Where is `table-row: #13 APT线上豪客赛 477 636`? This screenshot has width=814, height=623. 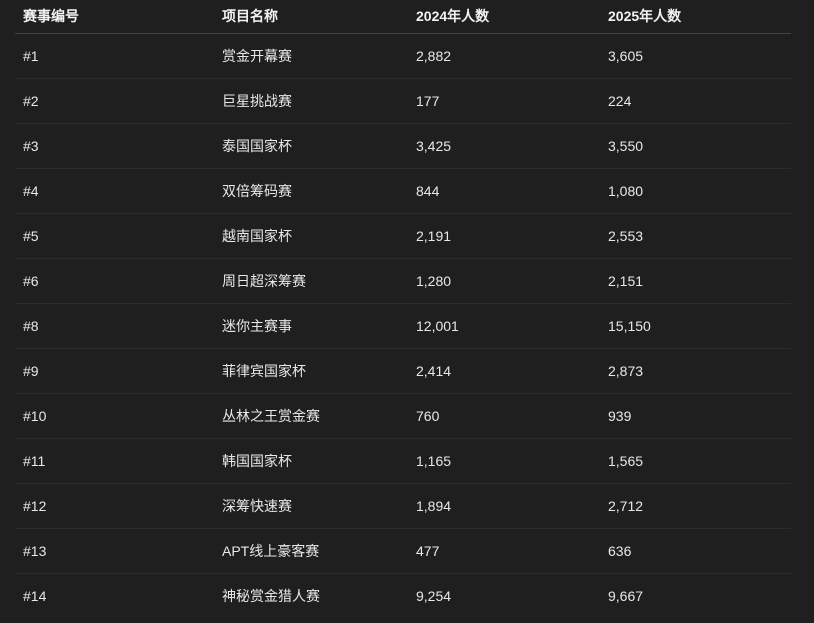
table-row: #13 APT线上豪客赛 477 636 is located at coordinates (403, 551).